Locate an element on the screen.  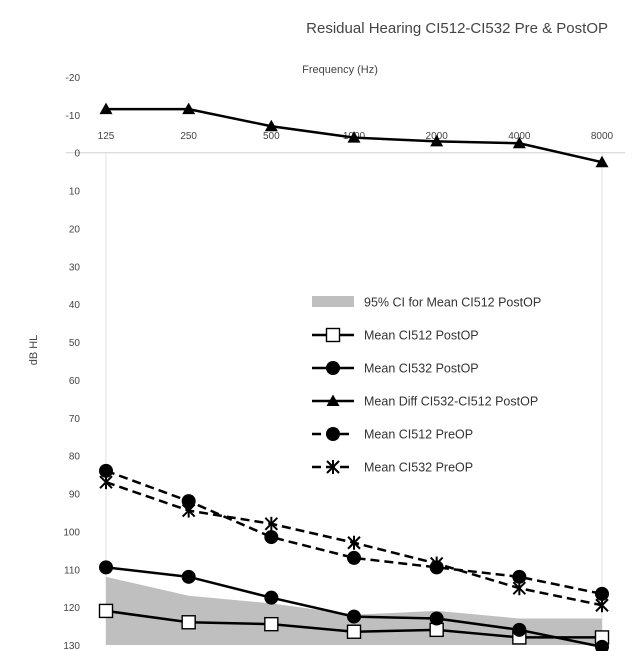
ci-band is located at coordinates (354, 610).